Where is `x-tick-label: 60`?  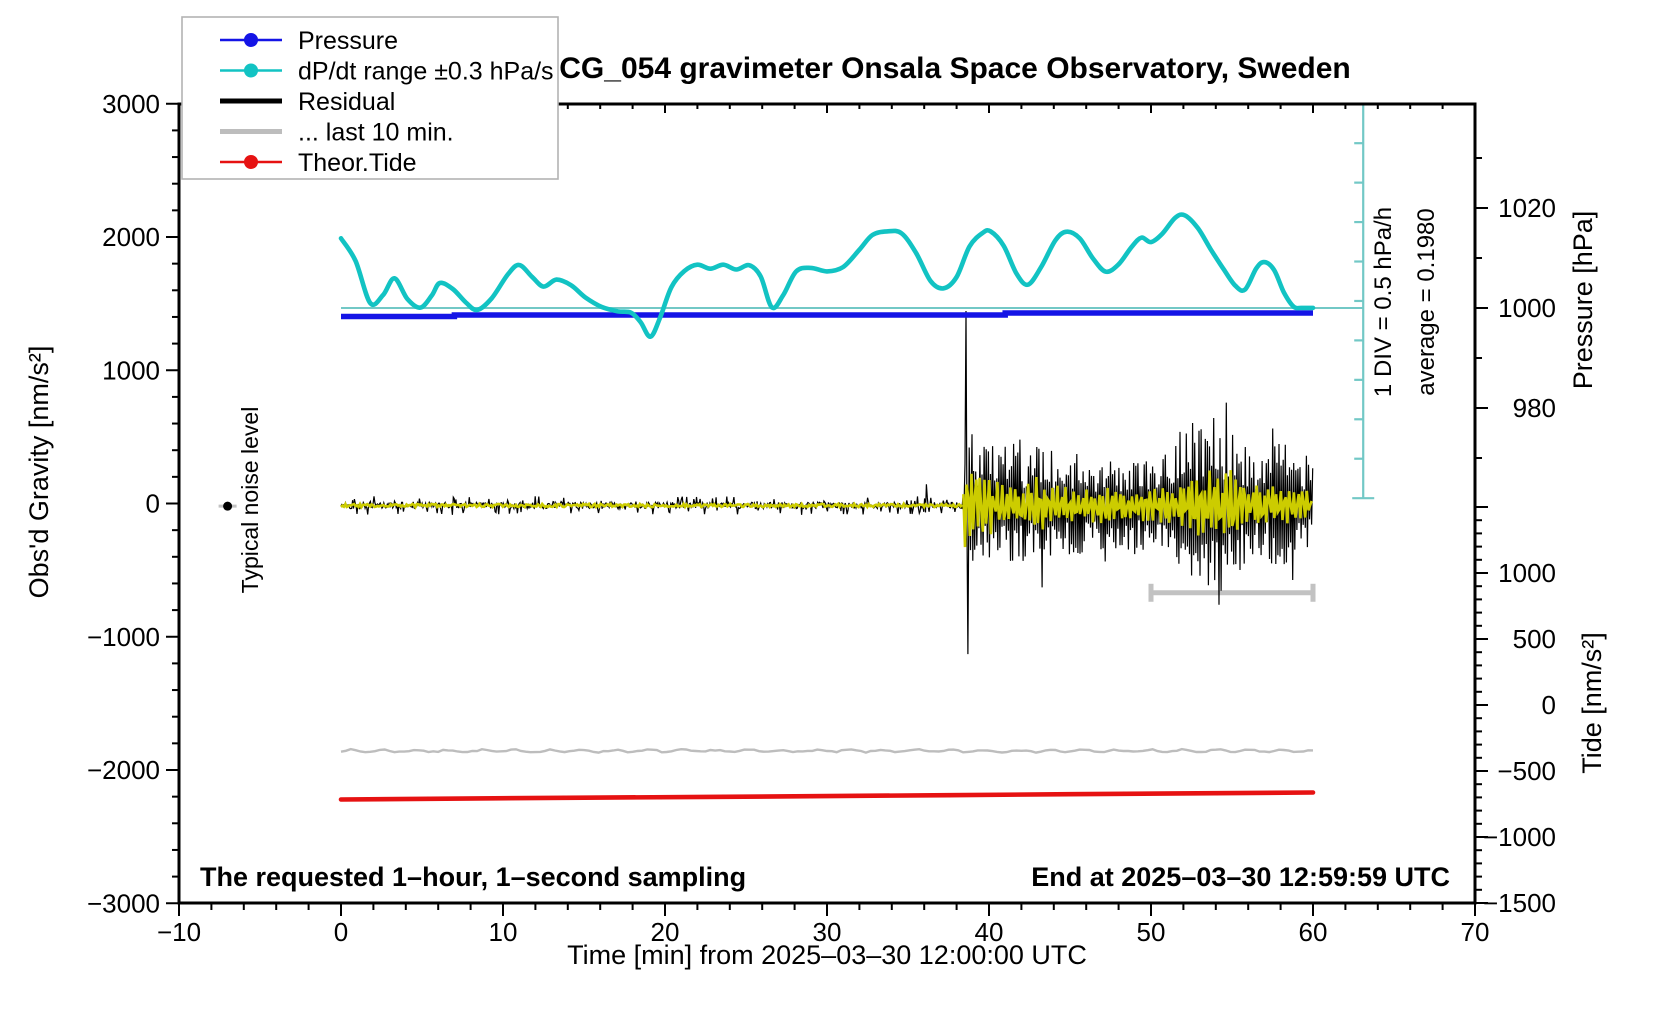 x-tick-label: 60 is located at coordinates (1313, 932).